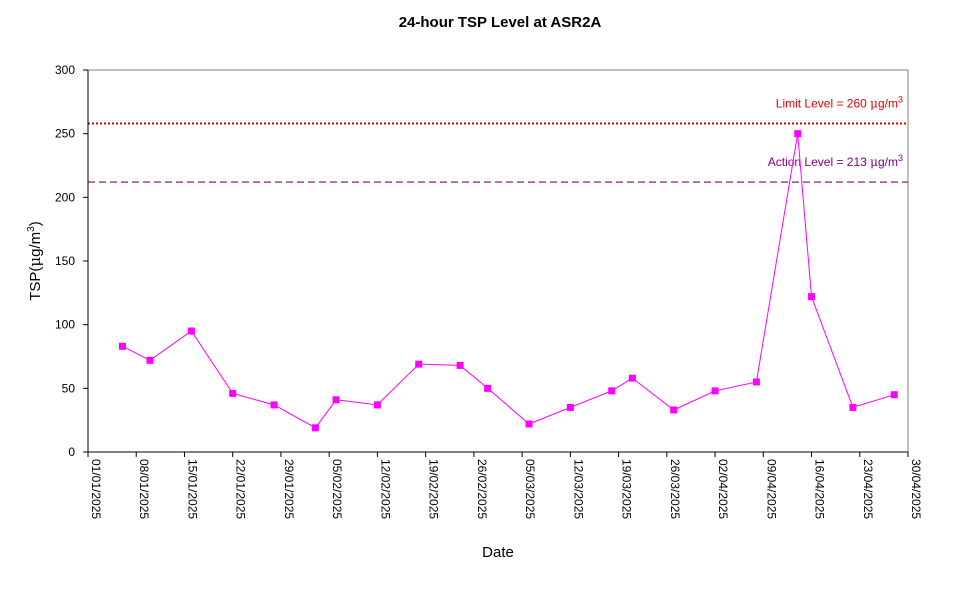 The width and height of the screenshot is (967, 590). What do you see at coordinates (578, 489) in the screenshot?
I see `x-tick-label: 12/03/2025` at bounding box center [578, 489].